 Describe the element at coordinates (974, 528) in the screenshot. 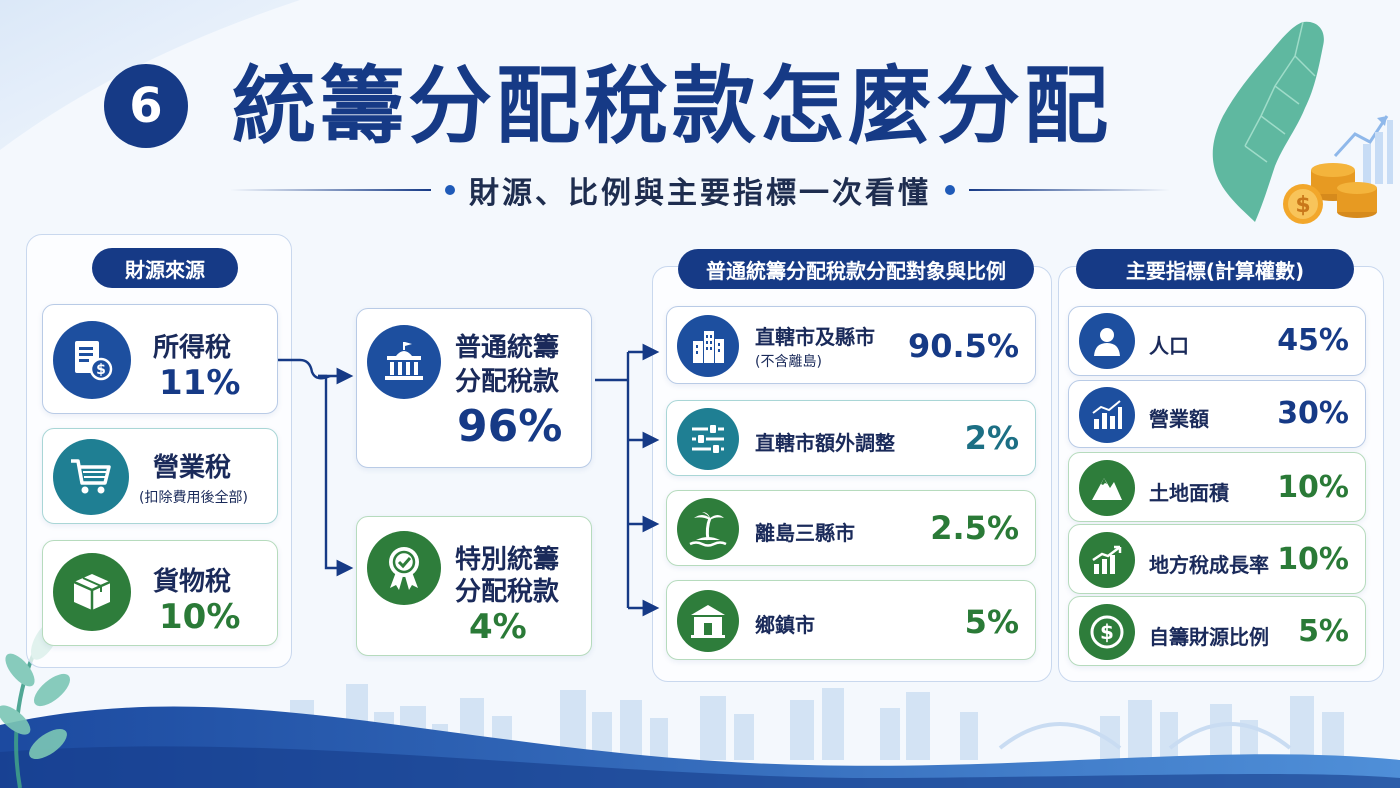

I see `allocation-value: 2.5%` at that location.